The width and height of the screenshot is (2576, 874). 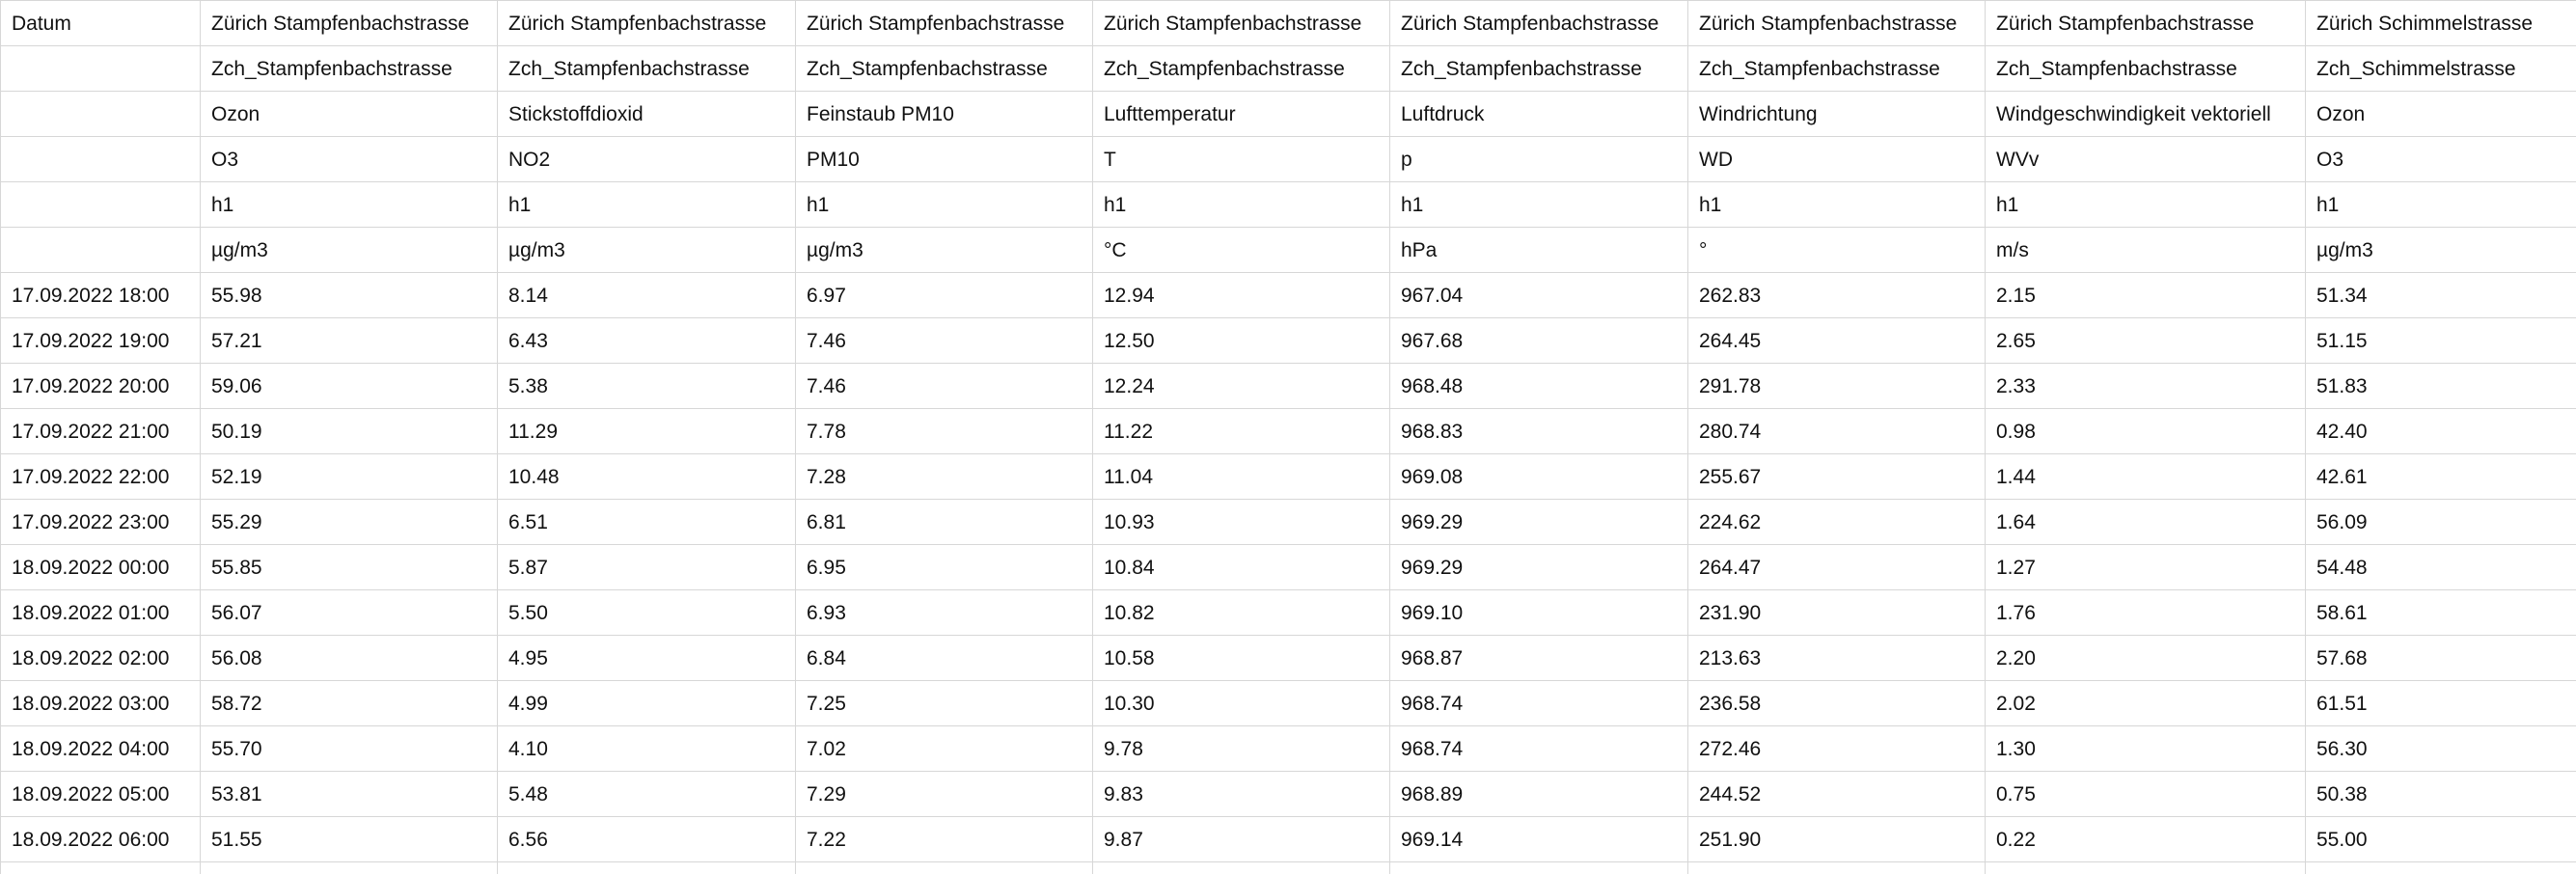 I want to click on table-cell: 10.93, so click(x=1241, y=522).